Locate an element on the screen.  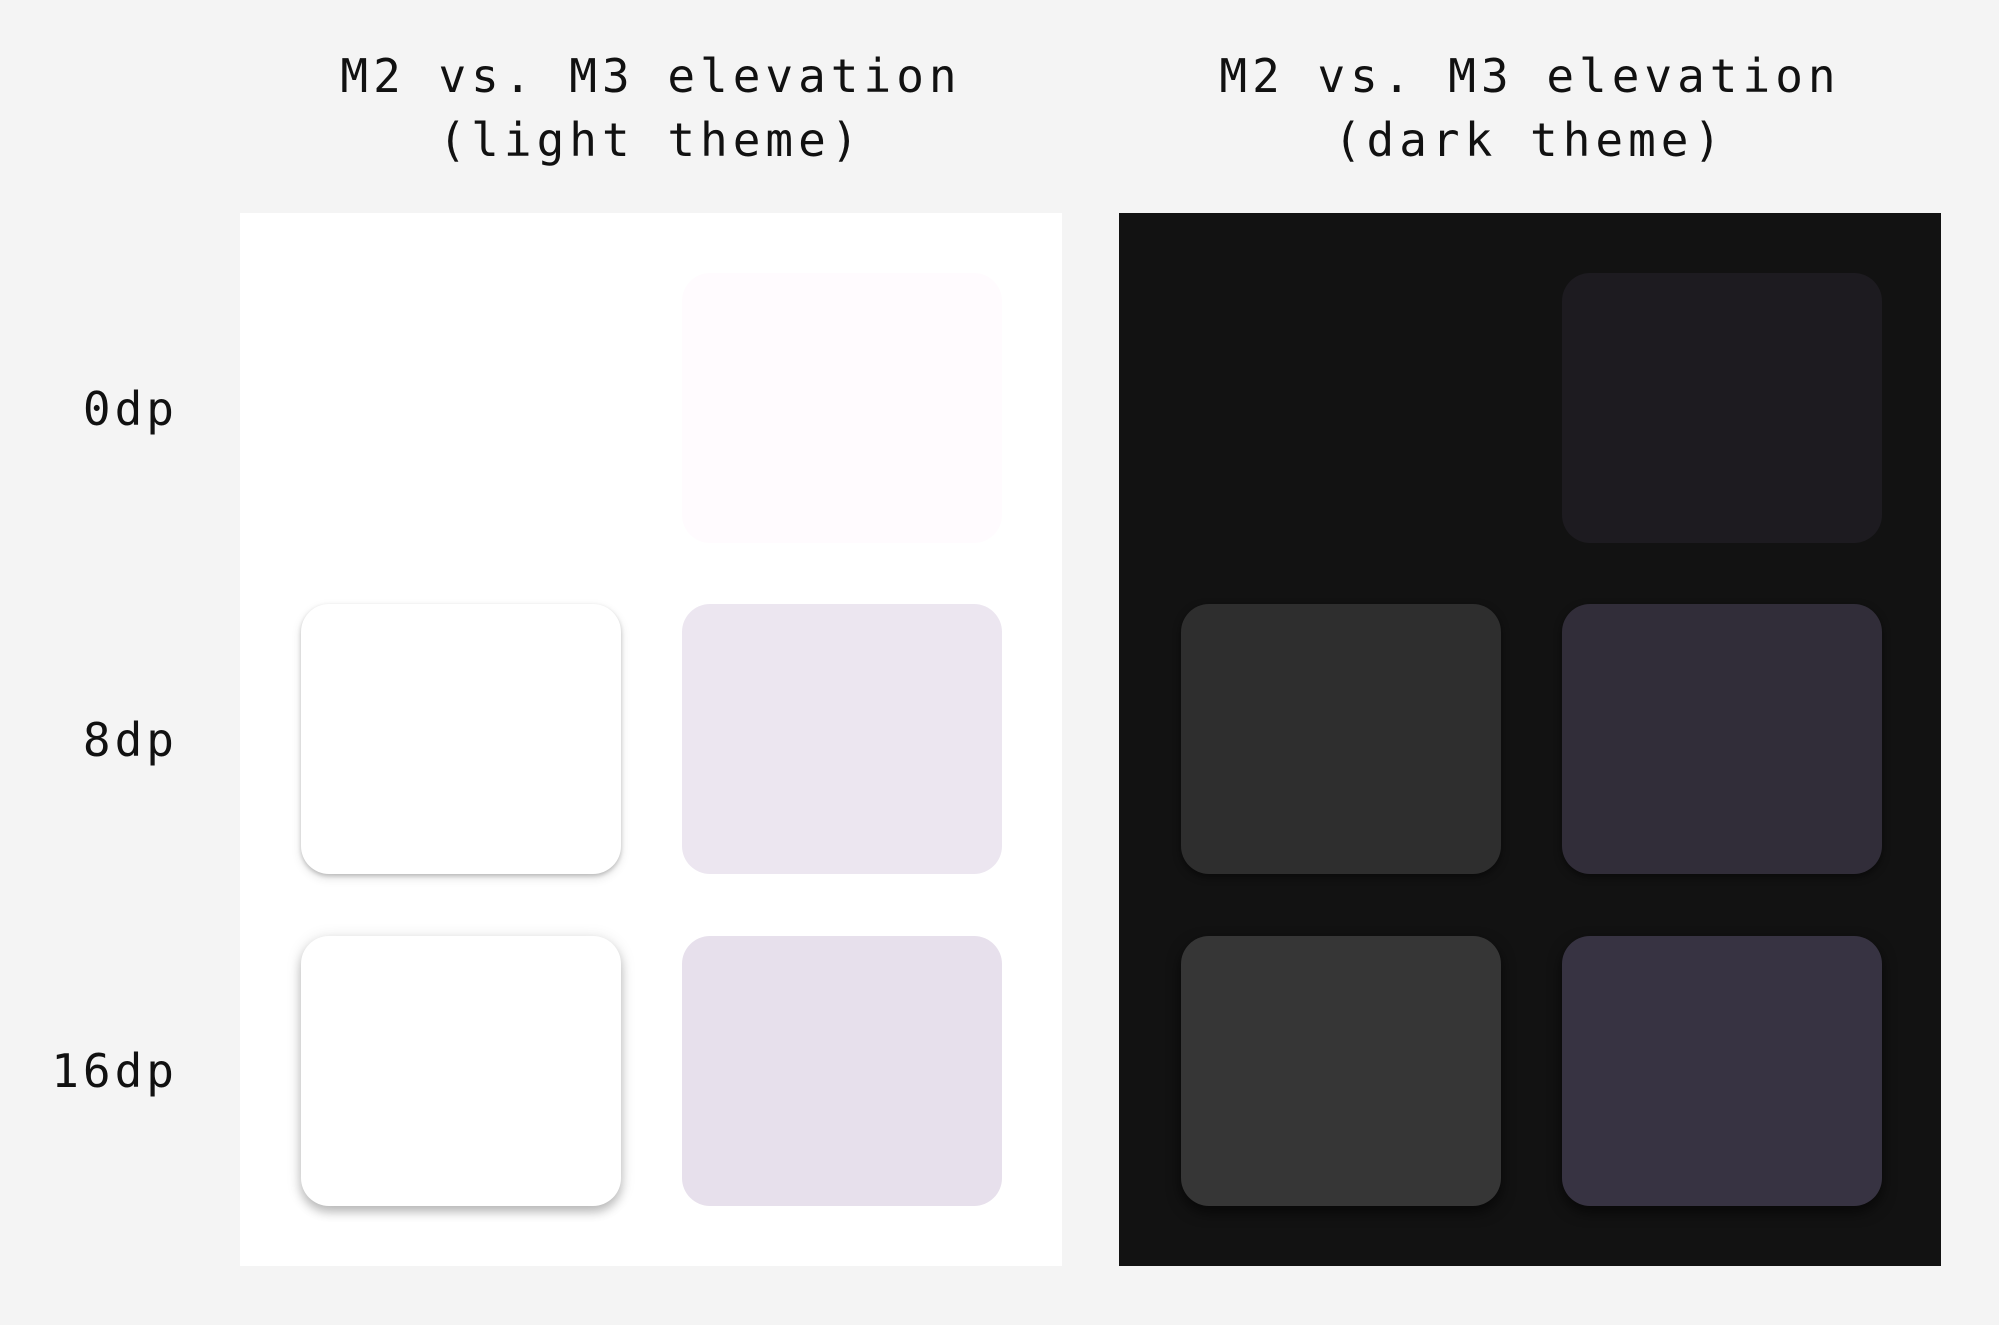
light-m3-card-0dp is located at coordinates (842, 408).